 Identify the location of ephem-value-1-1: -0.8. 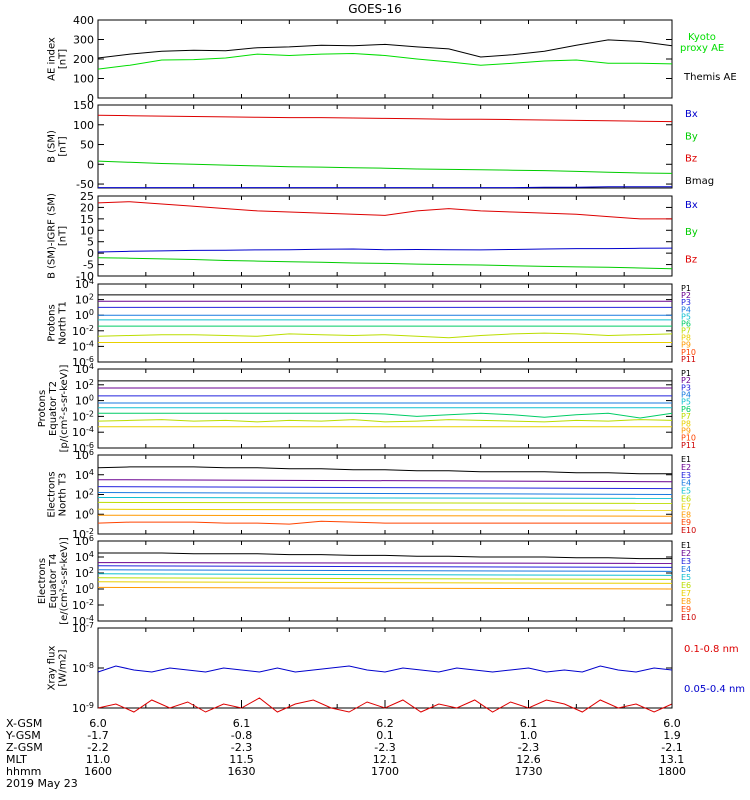
(241, 735).